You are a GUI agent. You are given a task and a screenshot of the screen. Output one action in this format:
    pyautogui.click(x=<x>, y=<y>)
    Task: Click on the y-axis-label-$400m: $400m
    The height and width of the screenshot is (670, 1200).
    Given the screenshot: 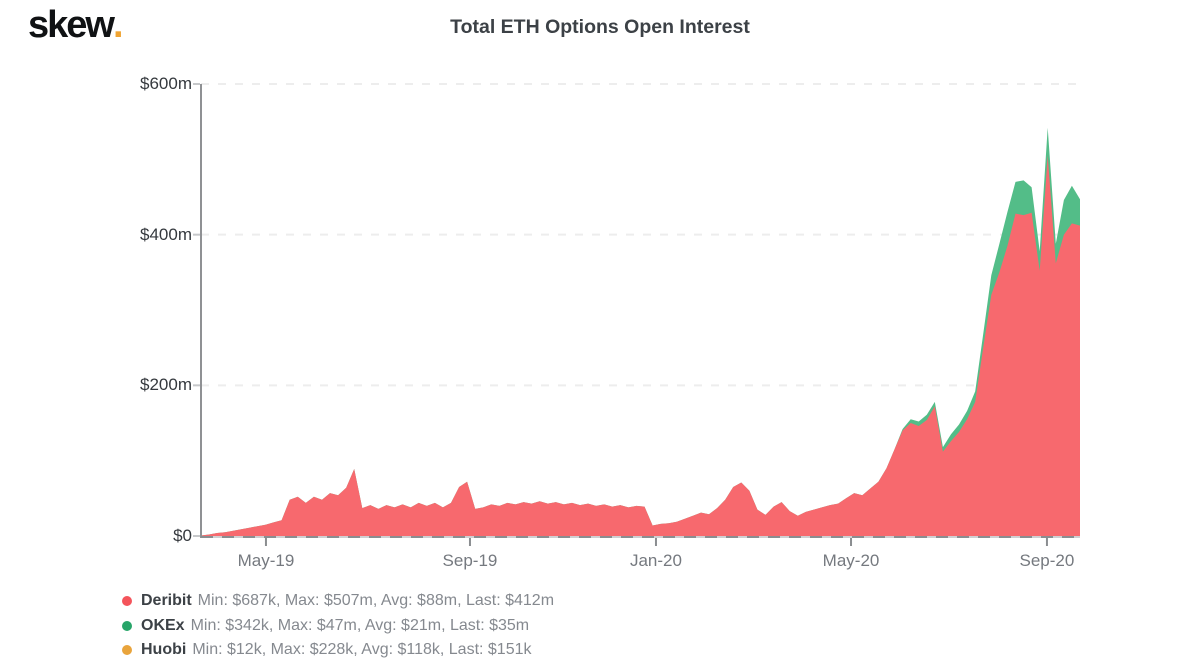 What is the action you would take?
    pyautogui.click(x=166, y=234)
    